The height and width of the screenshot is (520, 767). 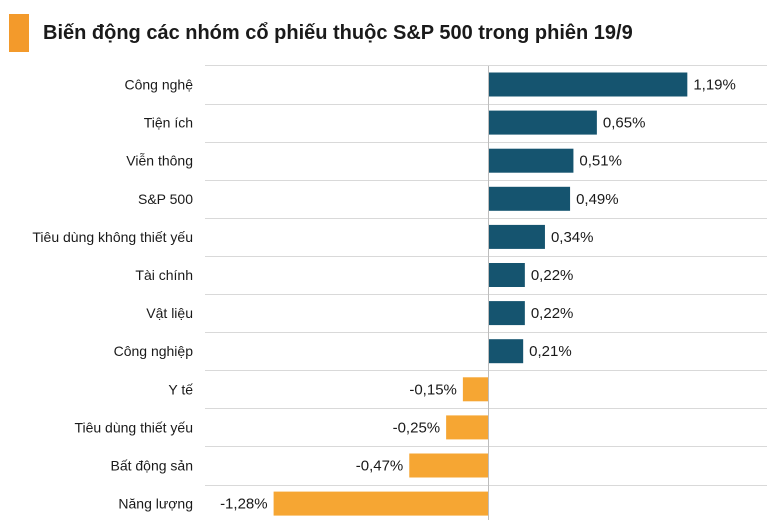 What do you see at coordinates (168, 123) in the screenshot?
I see `category-label: Tiện ích` at bounding box center [168, 123].